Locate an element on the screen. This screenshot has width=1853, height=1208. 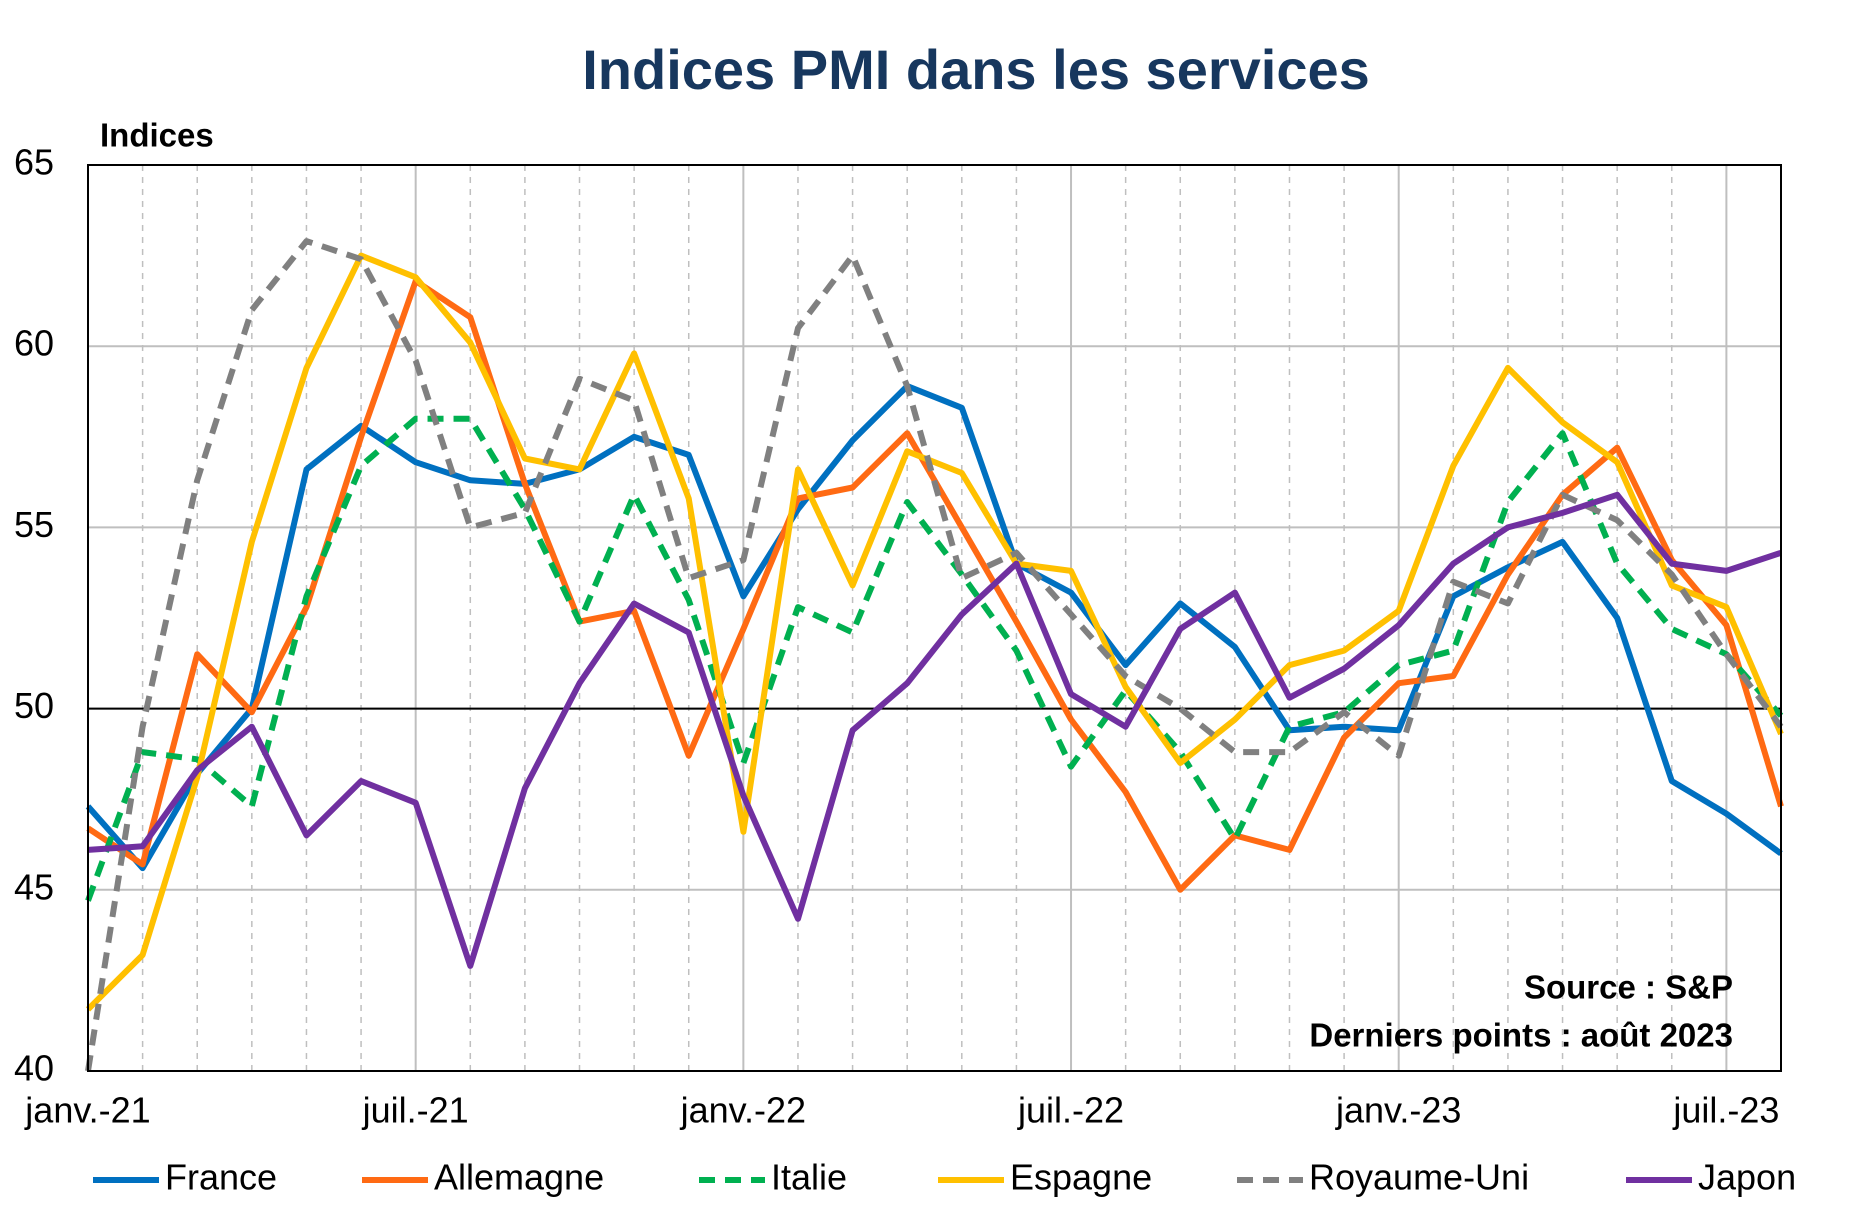
y-tick-label: 60 is located at coordinates (34, 343).